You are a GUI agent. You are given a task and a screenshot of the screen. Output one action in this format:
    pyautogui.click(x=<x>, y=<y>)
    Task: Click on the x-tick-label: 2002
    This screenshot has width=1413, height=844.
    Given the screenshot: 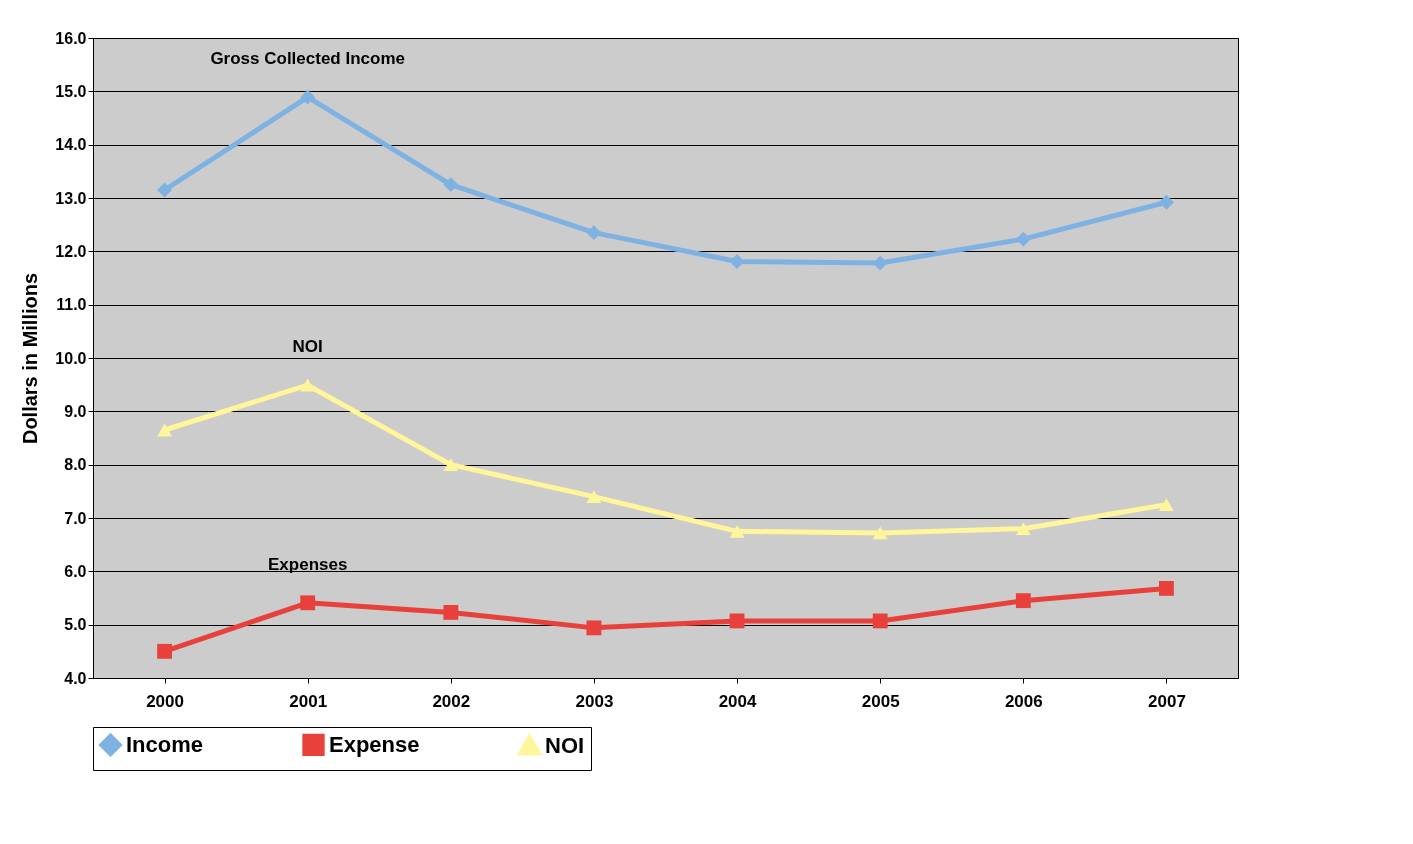 What is the action you would take?
    pyautogui.click(x=451, y=701)
    